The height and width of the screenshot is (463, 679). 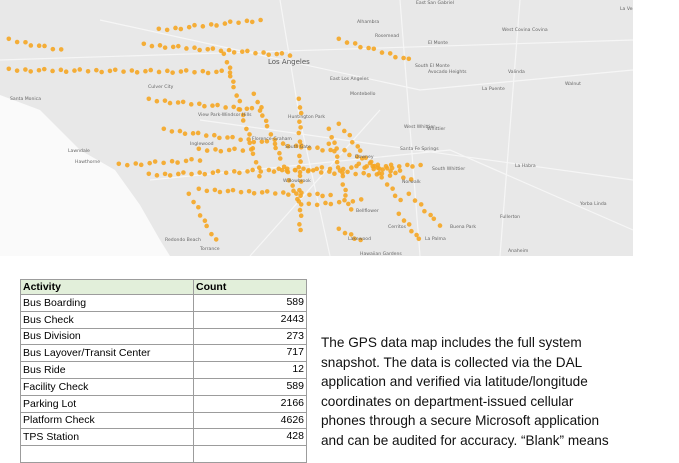 I want to click on map-label: Anaheim, so click(x=518, y=251).